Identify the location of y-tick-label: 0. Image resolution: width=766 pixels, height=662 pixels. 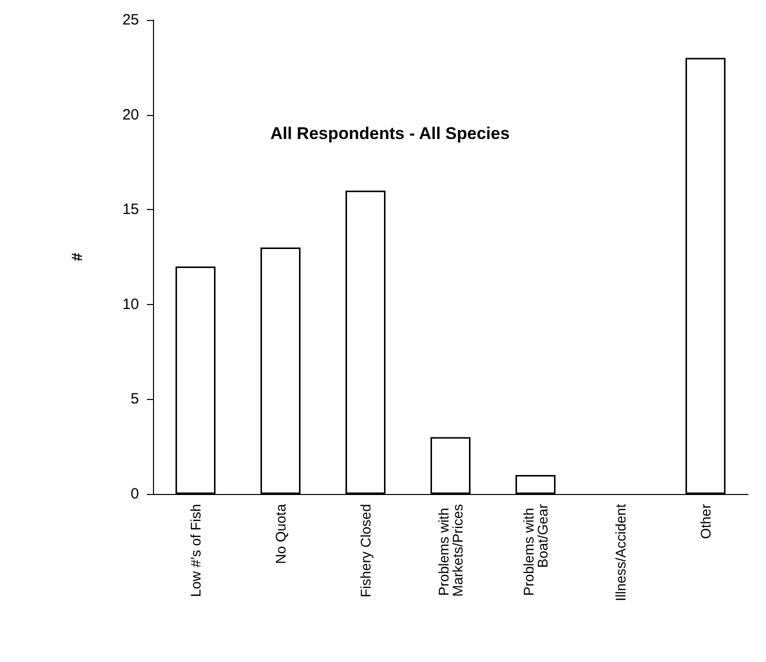
(134, 494).